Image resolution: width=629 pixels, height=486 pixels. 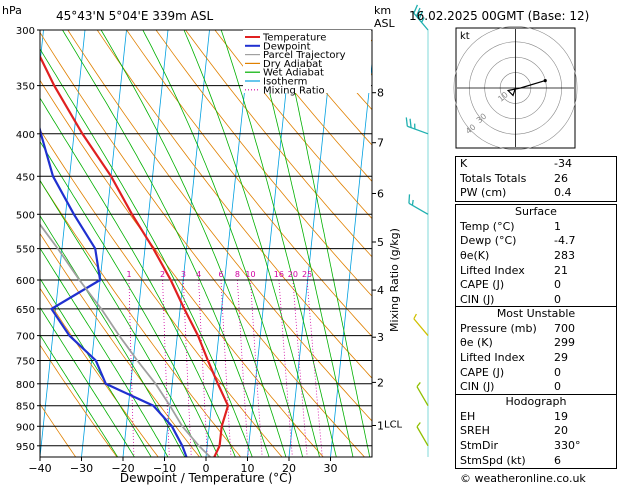 What do you see at coordinates (385, 23) in the screenshot?
I see `asl-label: ASL` at bounding box center [385, 23].